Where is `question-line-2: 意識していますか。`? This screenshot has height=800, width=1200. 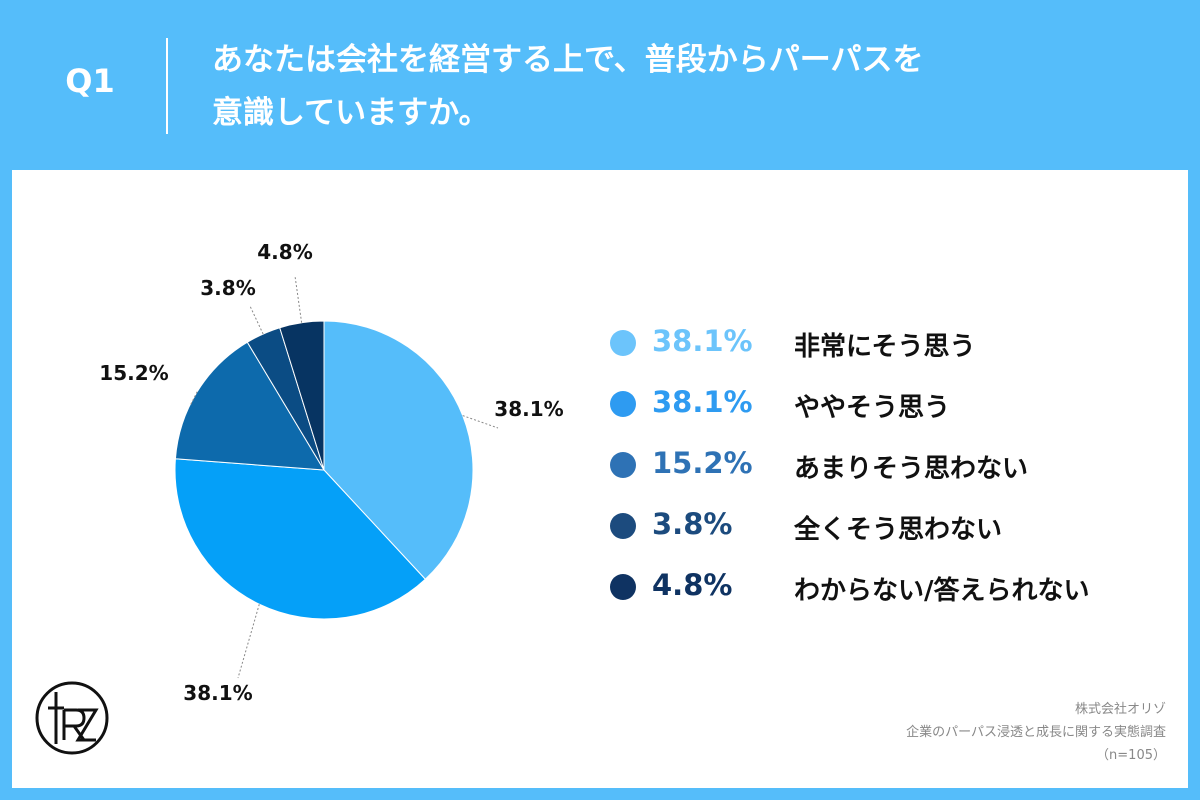 question-line-2: 意識していますか。 is located at coordinates (351, 113).